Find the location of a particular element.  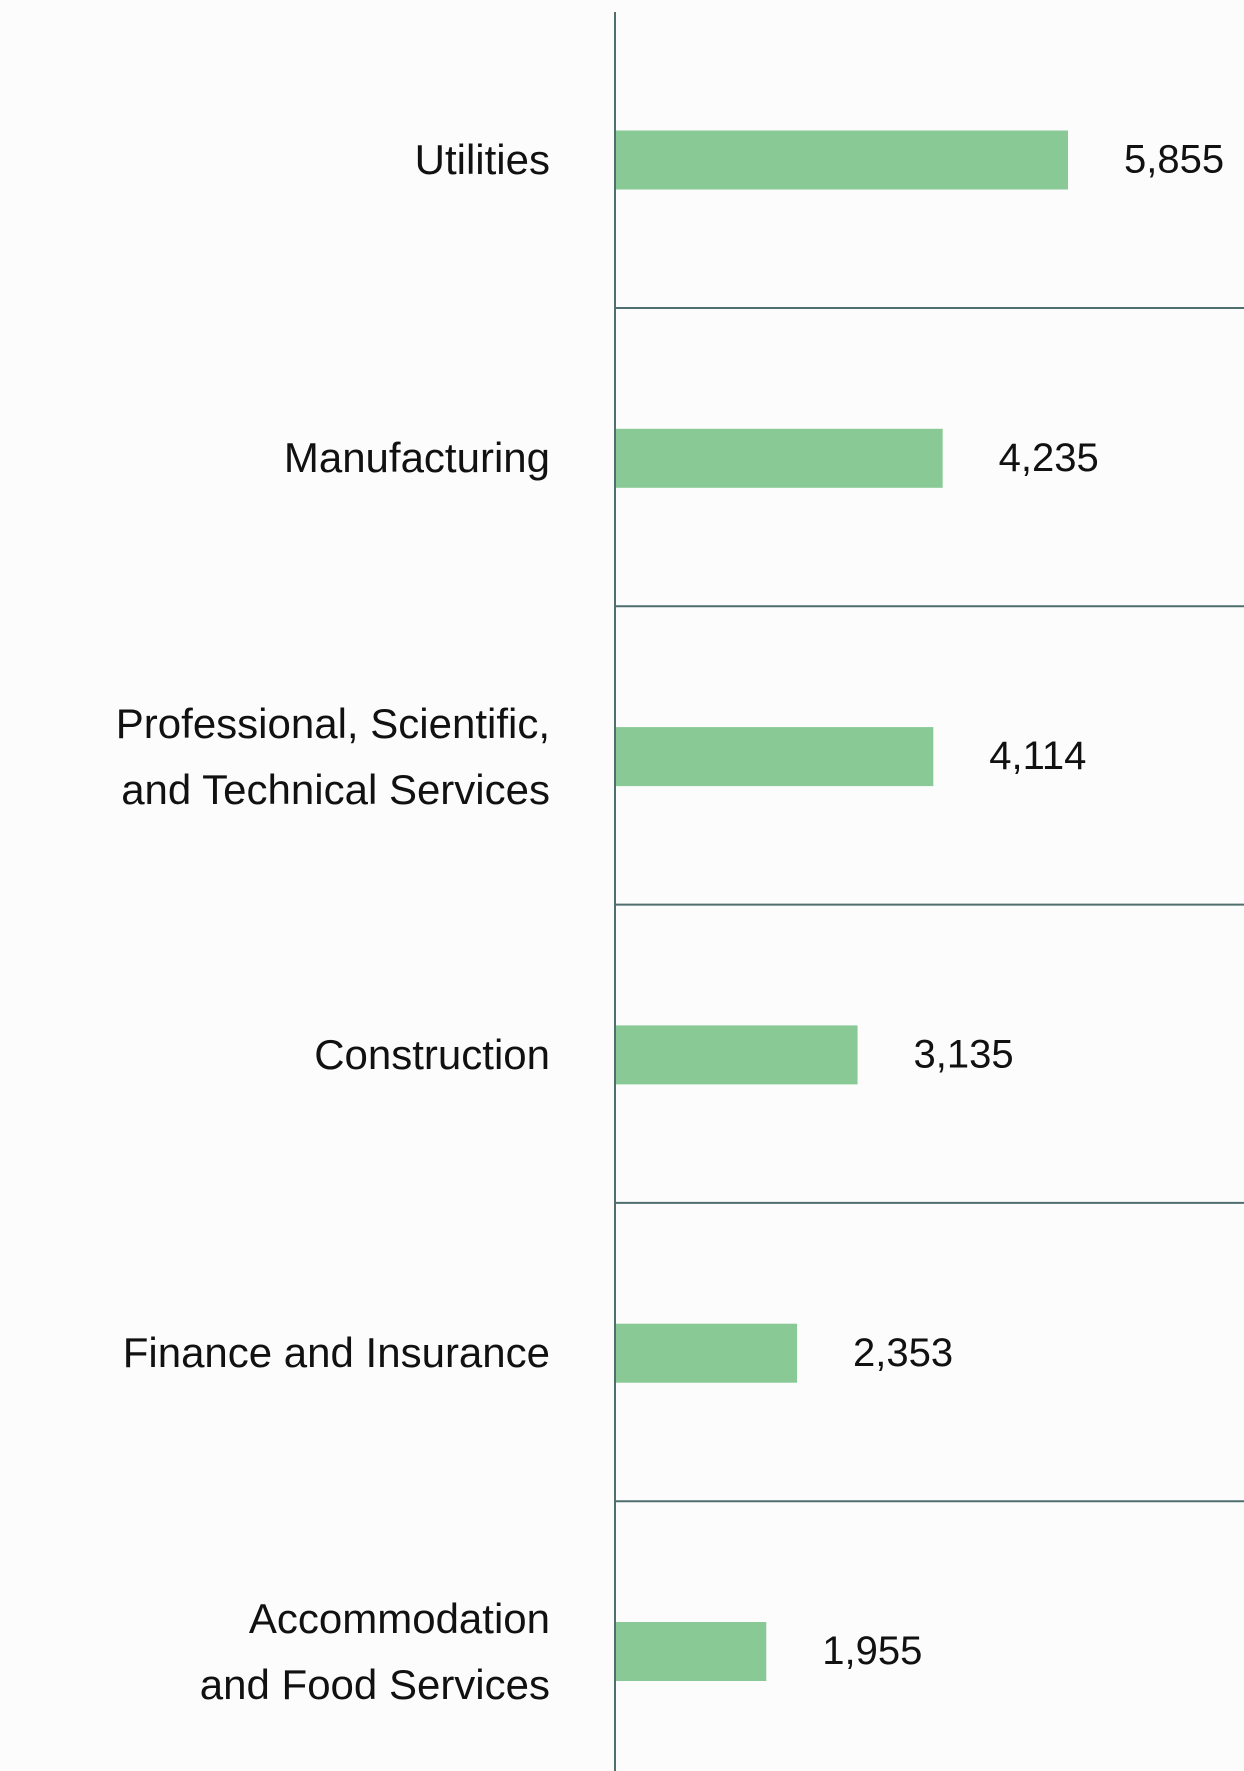

value-label: 3,135 is located at coordinates (964, 1054).